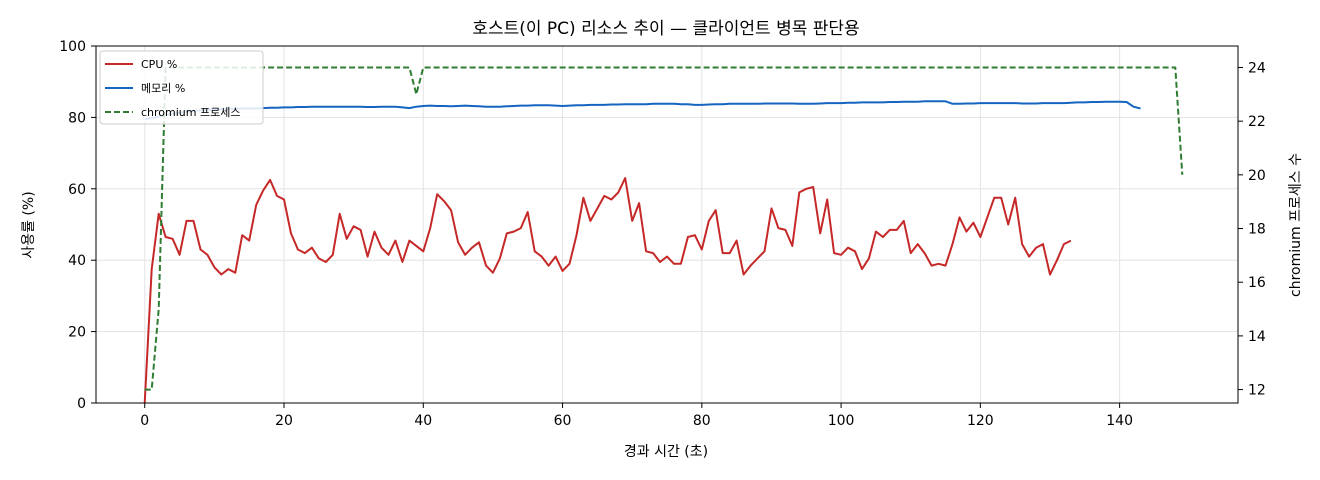 The height and width of the screenshot is (480, 1320). I want to click on x-tick-label: 80, so click(702, 421).